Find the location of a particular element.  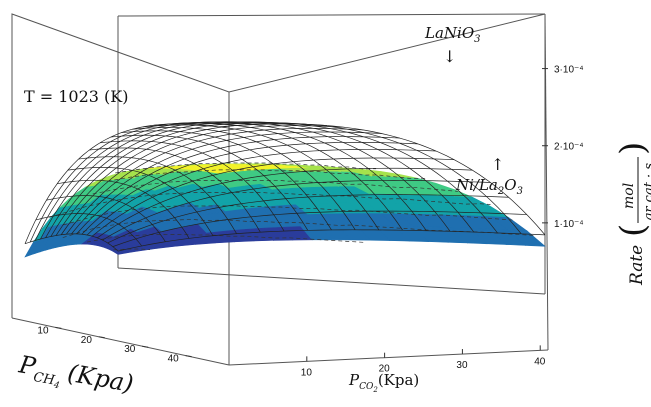

x-tick-label: 10 is located at coordinates (307, 372).